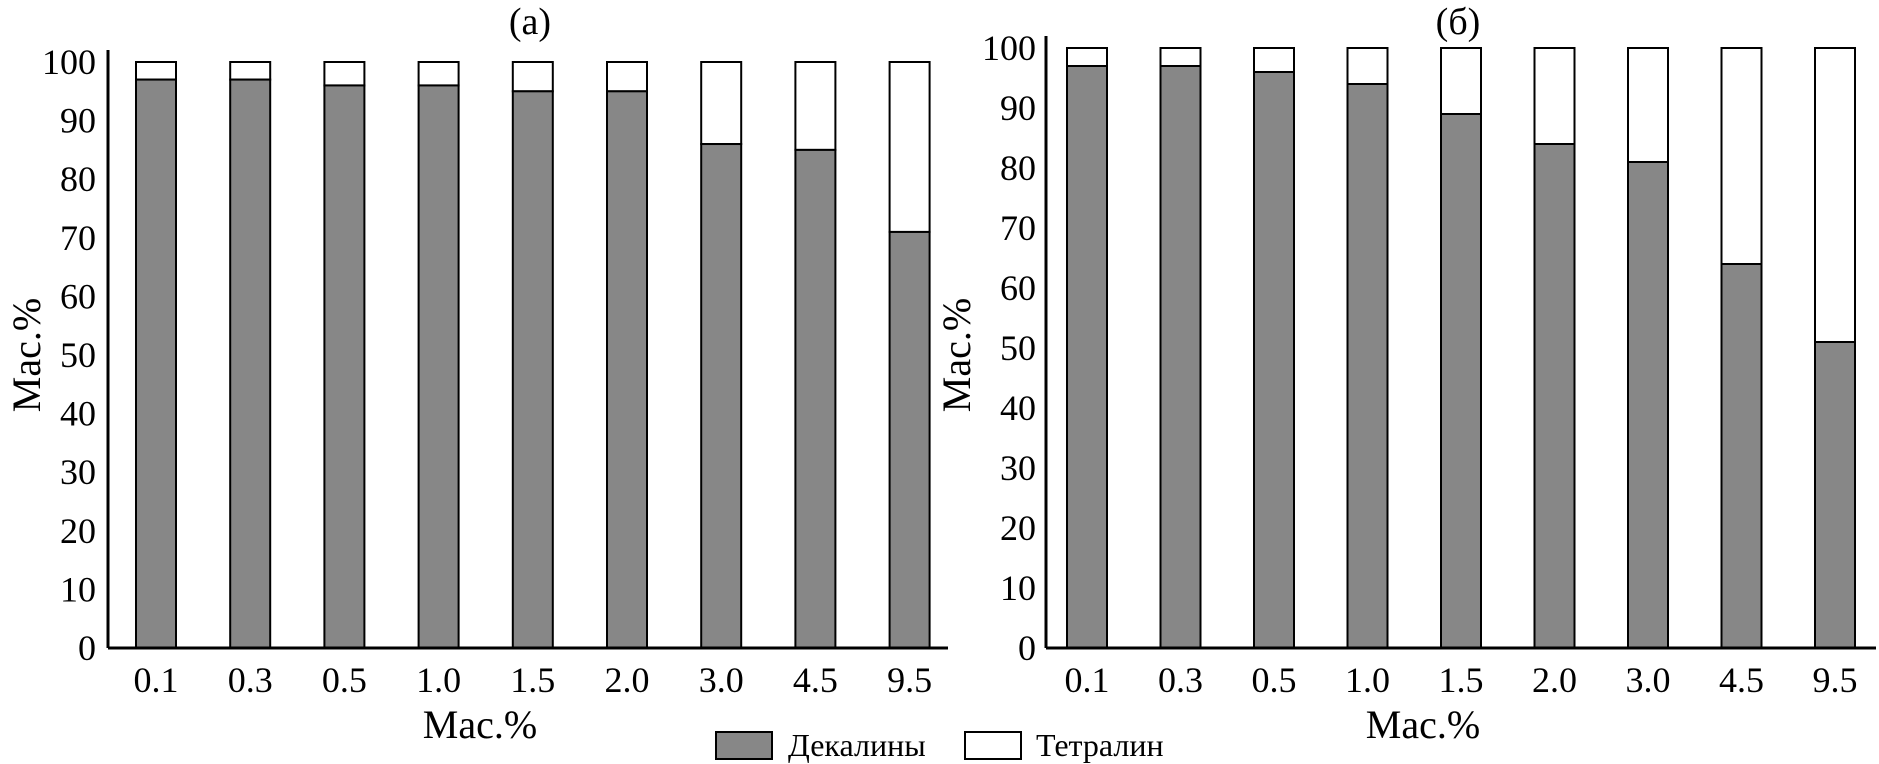 This screenshot has width=1879, height=764. I want to click on panel-b-x-tick-label: 1.0, so click(1367, 680).